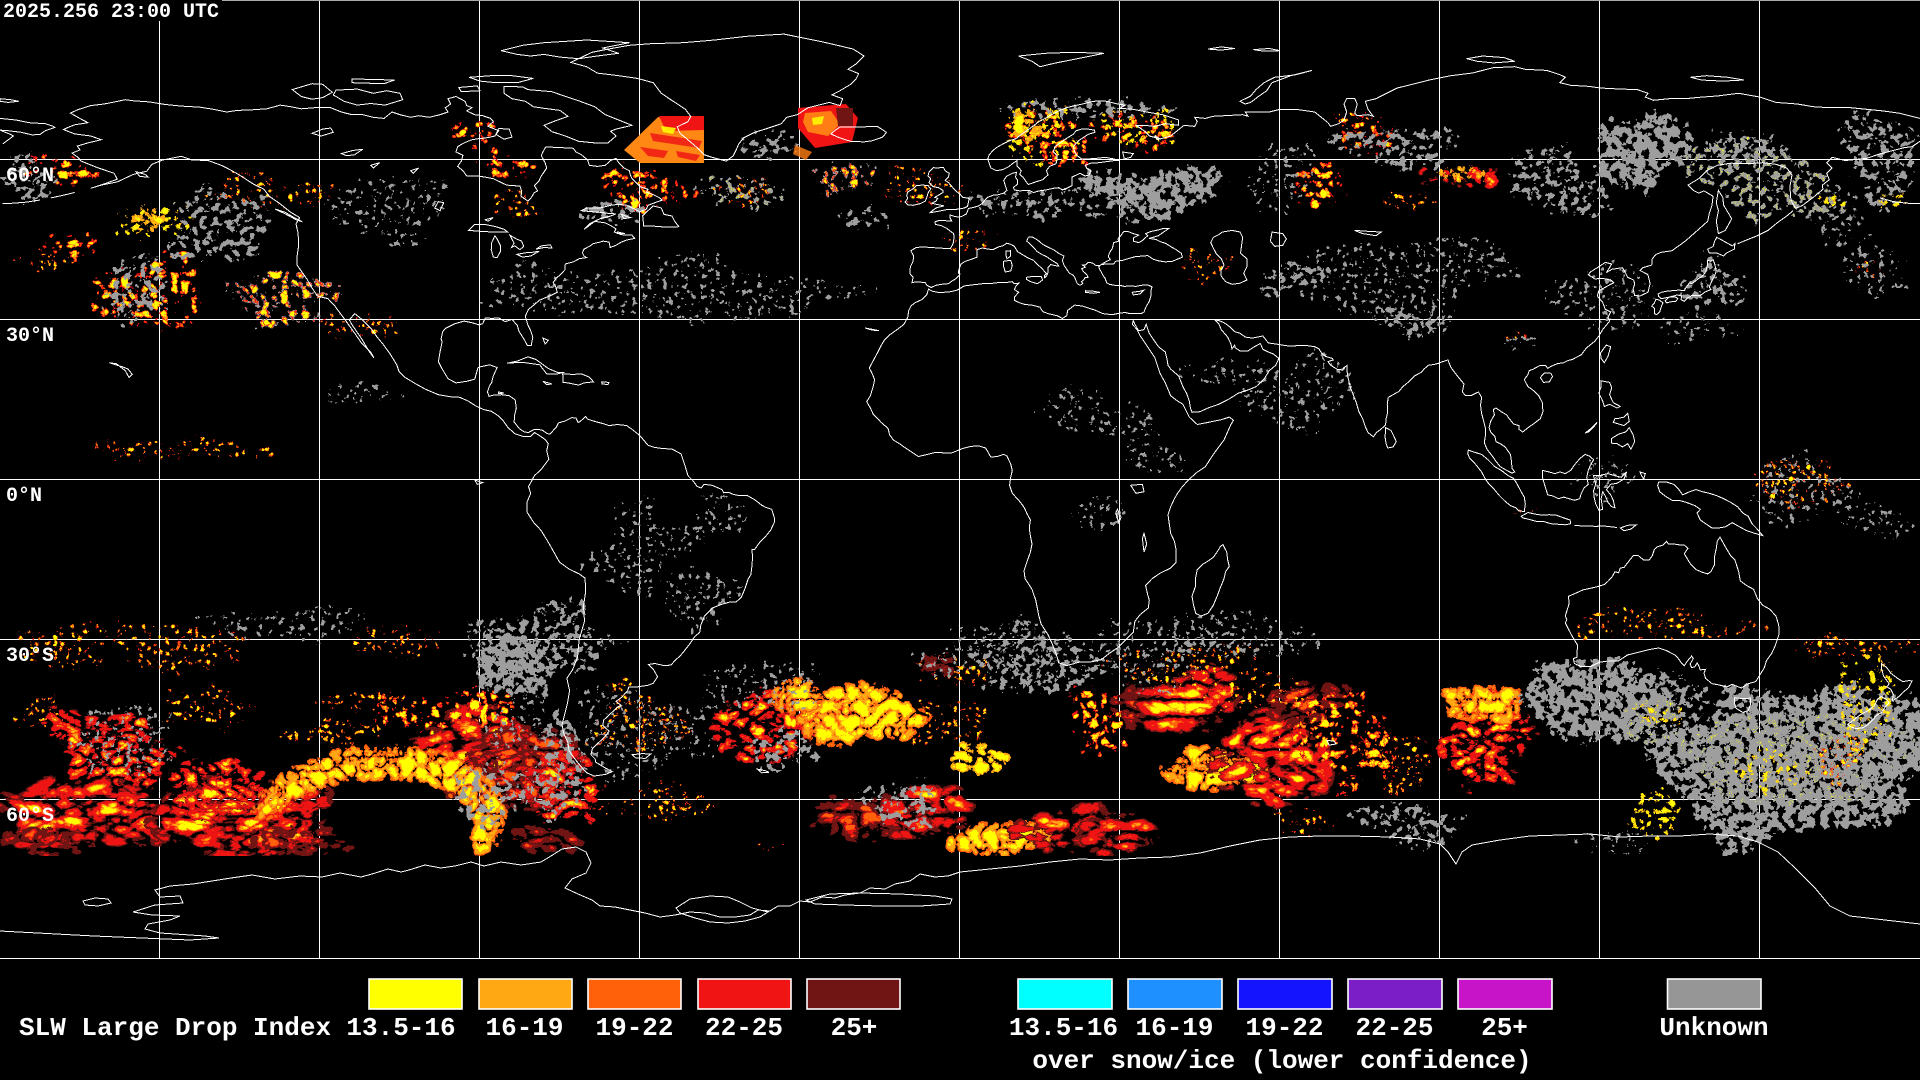 The width and height of the screenshot is (1920, 1080). Describe the element at coordinates (30, 176) in the screenshot. I see `svg-text: 60°N` at that location.